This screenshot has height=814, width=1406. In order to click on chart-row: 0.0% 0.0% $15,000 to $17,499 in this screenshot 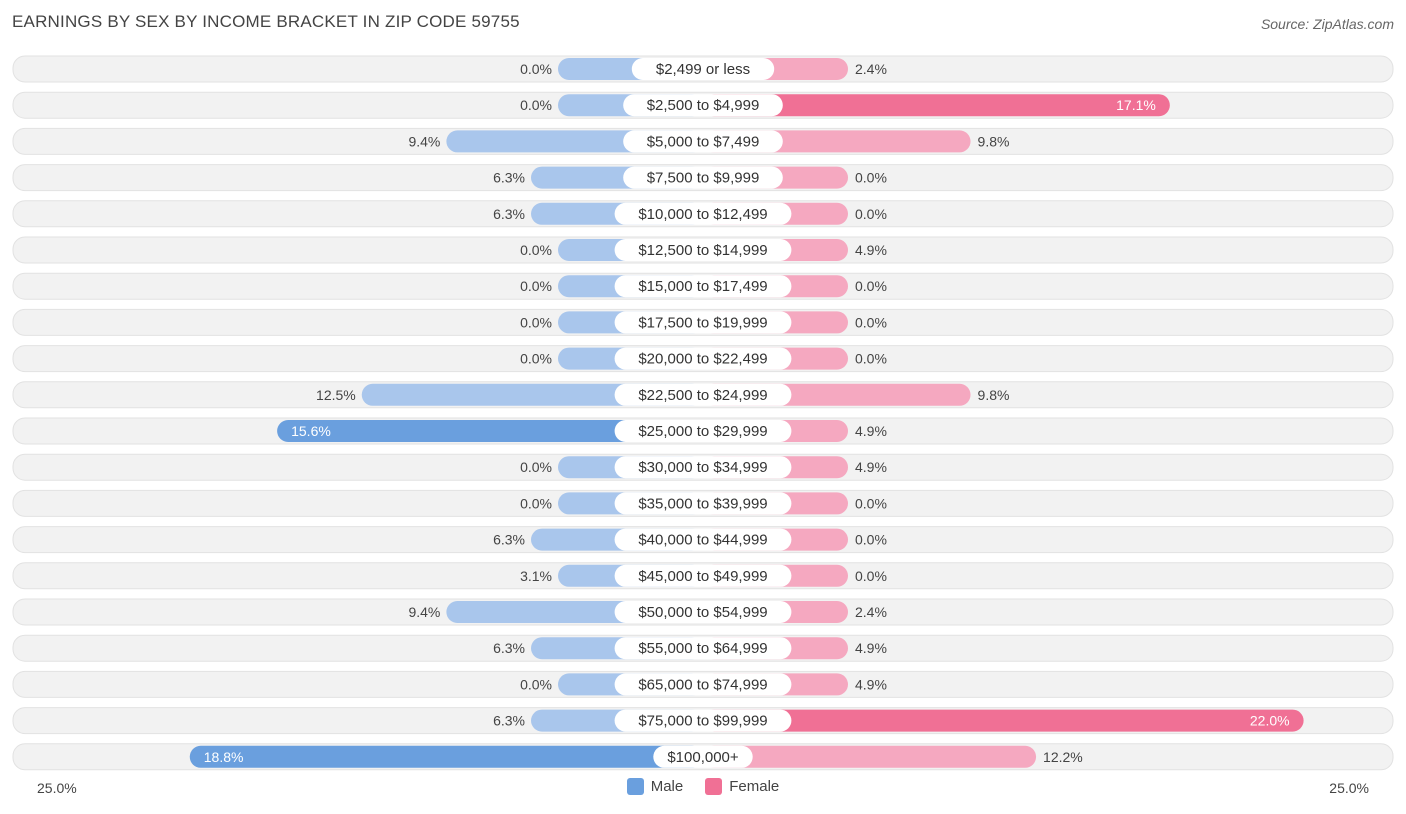, I will do `click(703, 286)`.